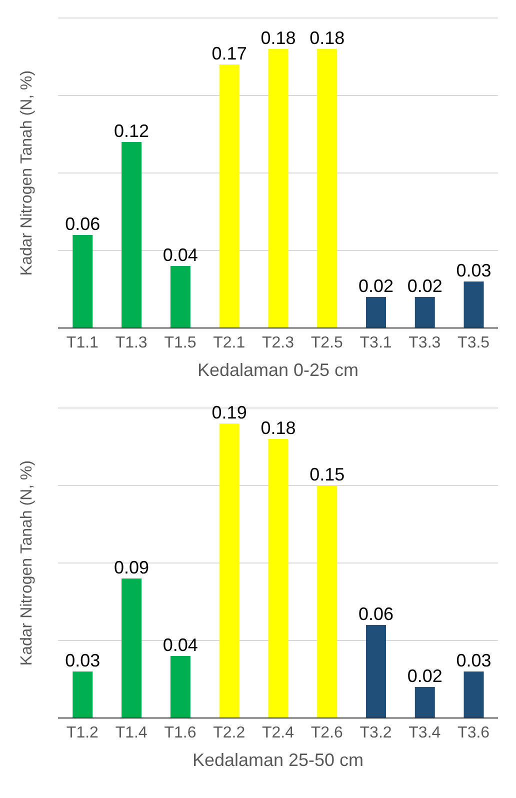 The image size is (516, 798). I want to click on x-axis-title: Kedalaman 25-50 cm, so click(278, 760).